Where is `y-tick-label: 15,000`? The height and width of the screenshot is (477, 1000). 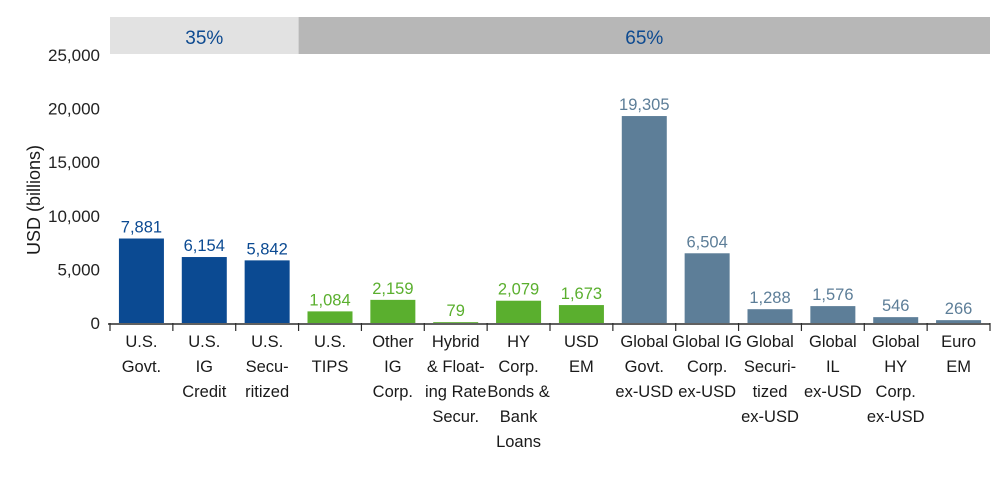
y-tick-label: 15,000 is located at coordinates (74, 162).